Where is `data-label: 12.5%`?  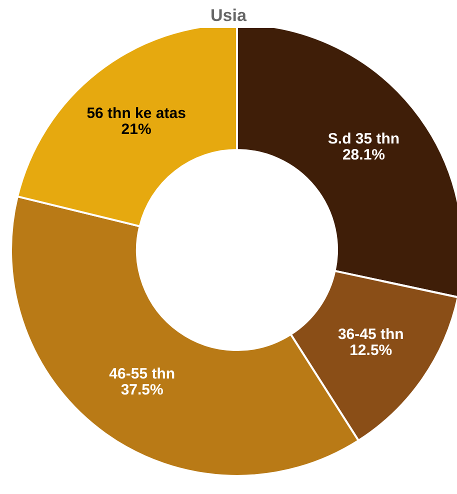
data-label: 12.5% is located at coordinates (371, 350).